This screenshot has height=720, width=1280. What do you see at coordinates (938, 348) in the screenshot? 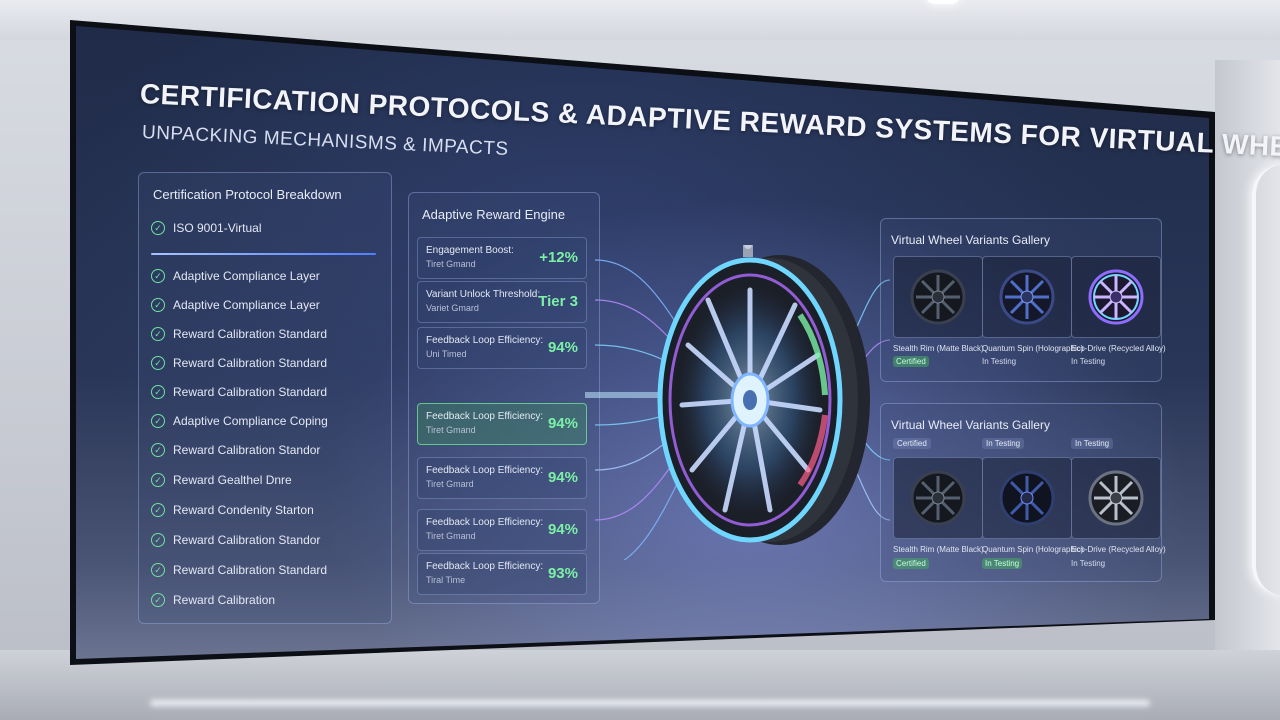
I see `variant-caption: Stealth Rim (Matte Black)` at bounding box center [938, 348].